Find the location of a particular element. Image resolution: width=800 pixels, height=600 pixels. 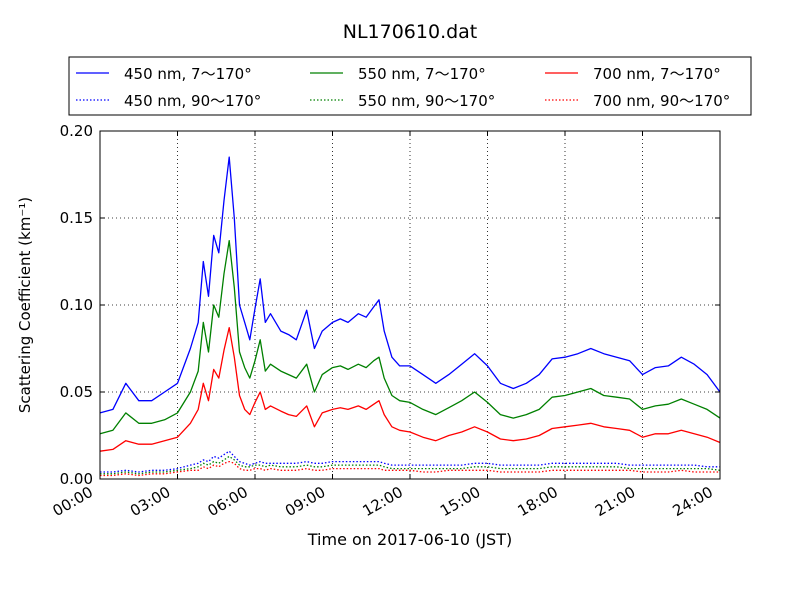

legend-label-1: 550 nm, 7～170° is located at coordinates (422, 74).